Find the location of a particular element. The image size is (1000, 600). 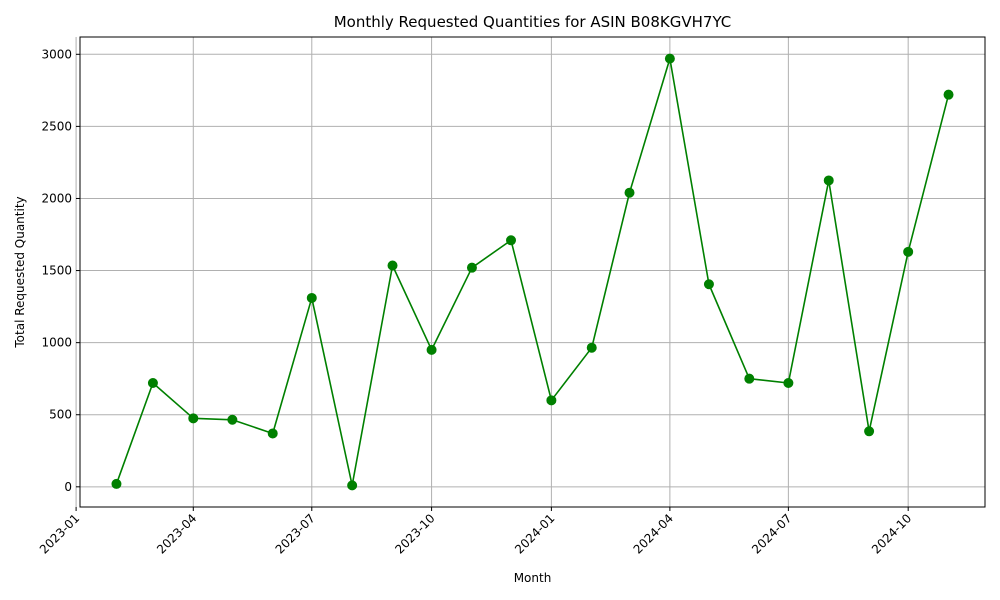

y-tick-label: 500 is located at coordinates (60, 415).